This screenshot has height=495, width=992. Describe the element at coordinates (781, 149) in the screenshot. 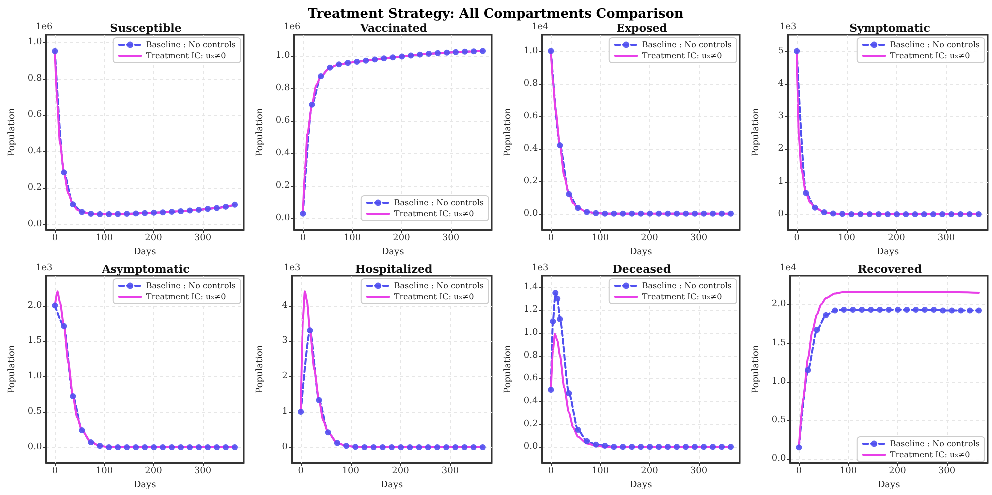

I see `y-tick-label: 2` at that location.